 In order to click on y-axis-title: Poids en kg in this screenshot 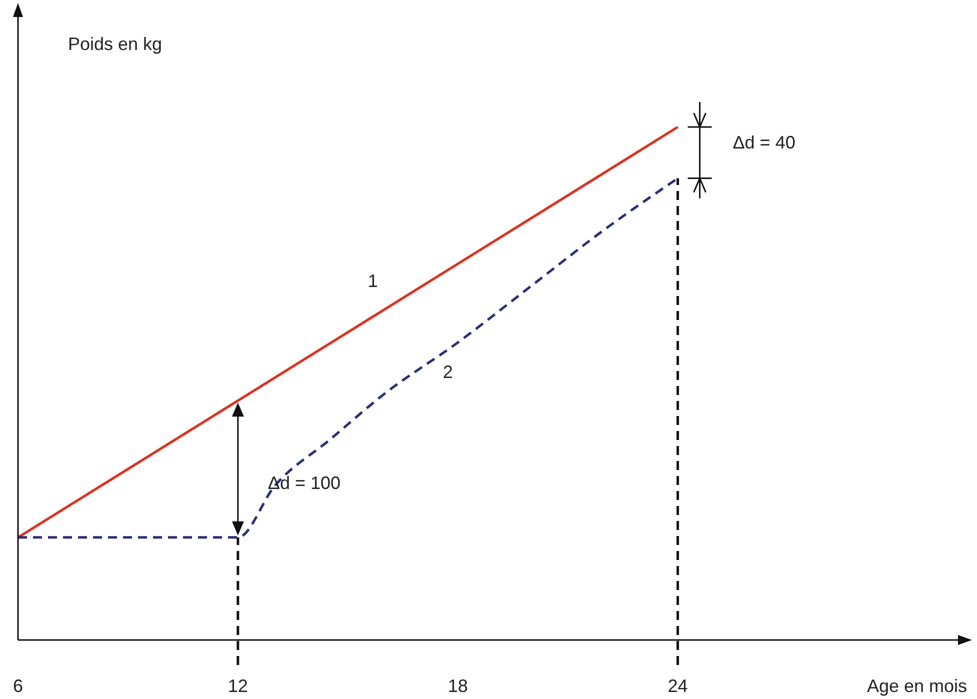, I will do `click(115, 44)`.